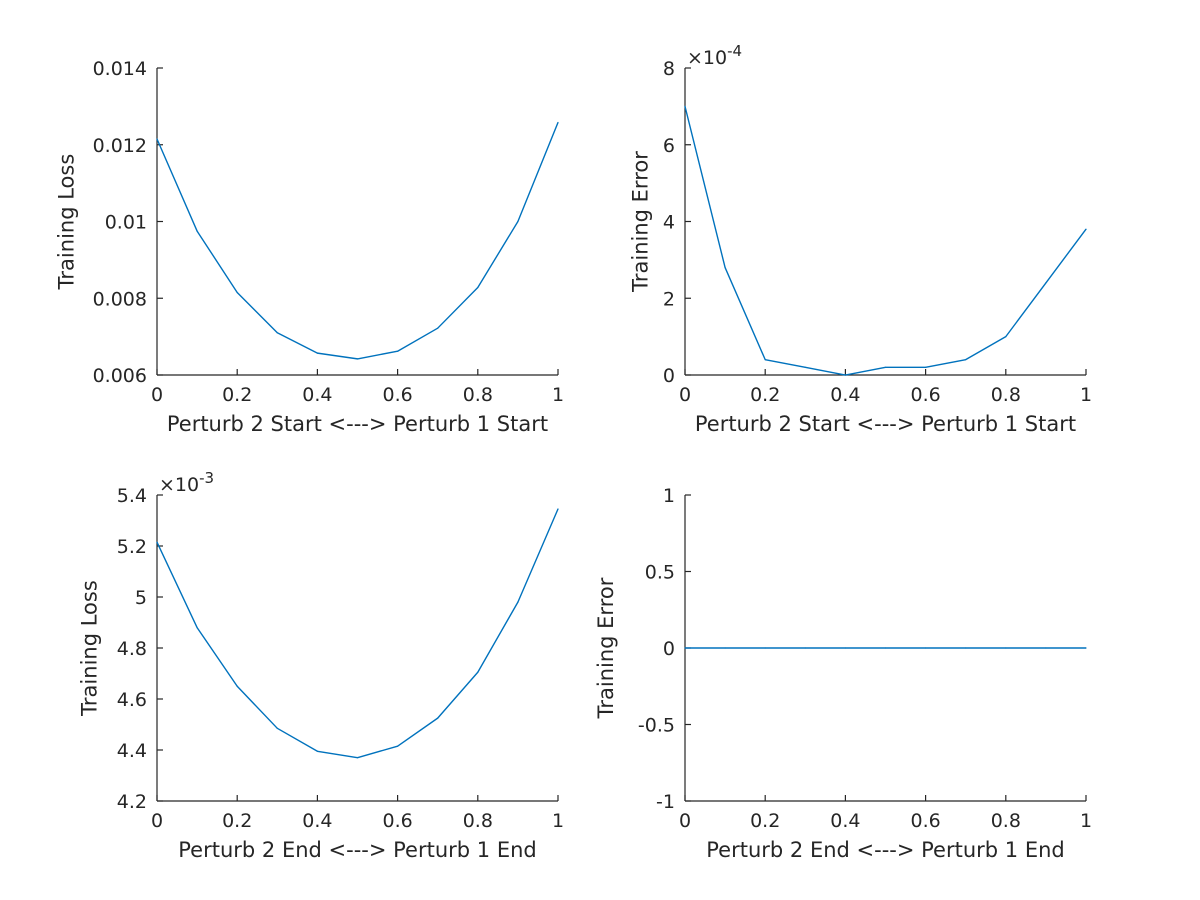  What do you see at coordinates (714, 55) in the screenshot?
I see `y-exponent-label: ×10⁻⁴` at bounding box center [714, 55].